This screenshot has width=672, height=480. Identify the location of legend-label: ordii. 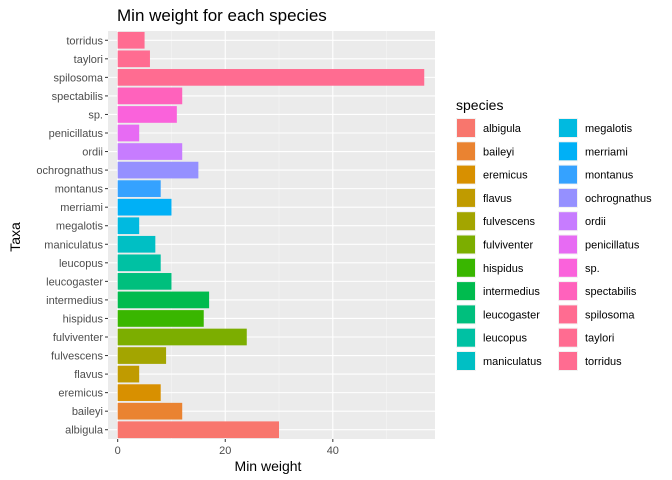
(595, 222).